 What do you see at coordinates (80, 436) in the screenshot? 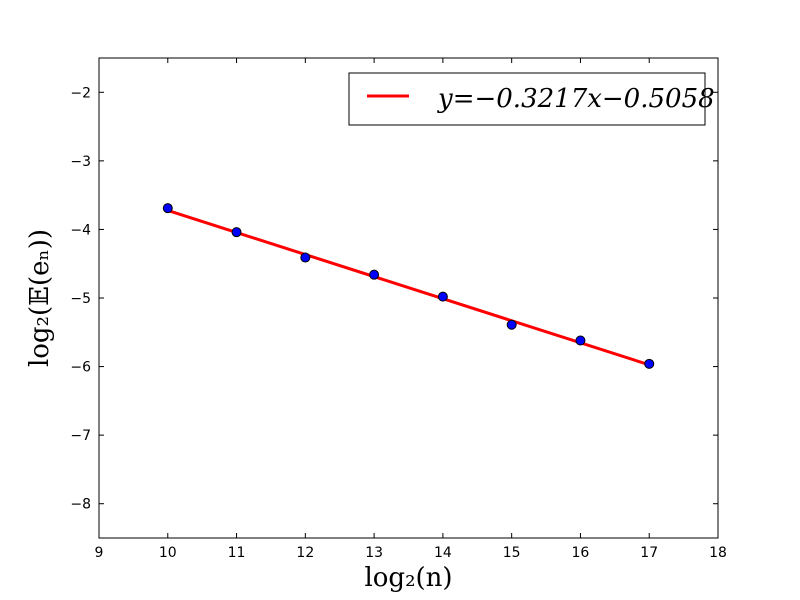
I see `y-tick-label: −7` at bounding box center [80, 436].